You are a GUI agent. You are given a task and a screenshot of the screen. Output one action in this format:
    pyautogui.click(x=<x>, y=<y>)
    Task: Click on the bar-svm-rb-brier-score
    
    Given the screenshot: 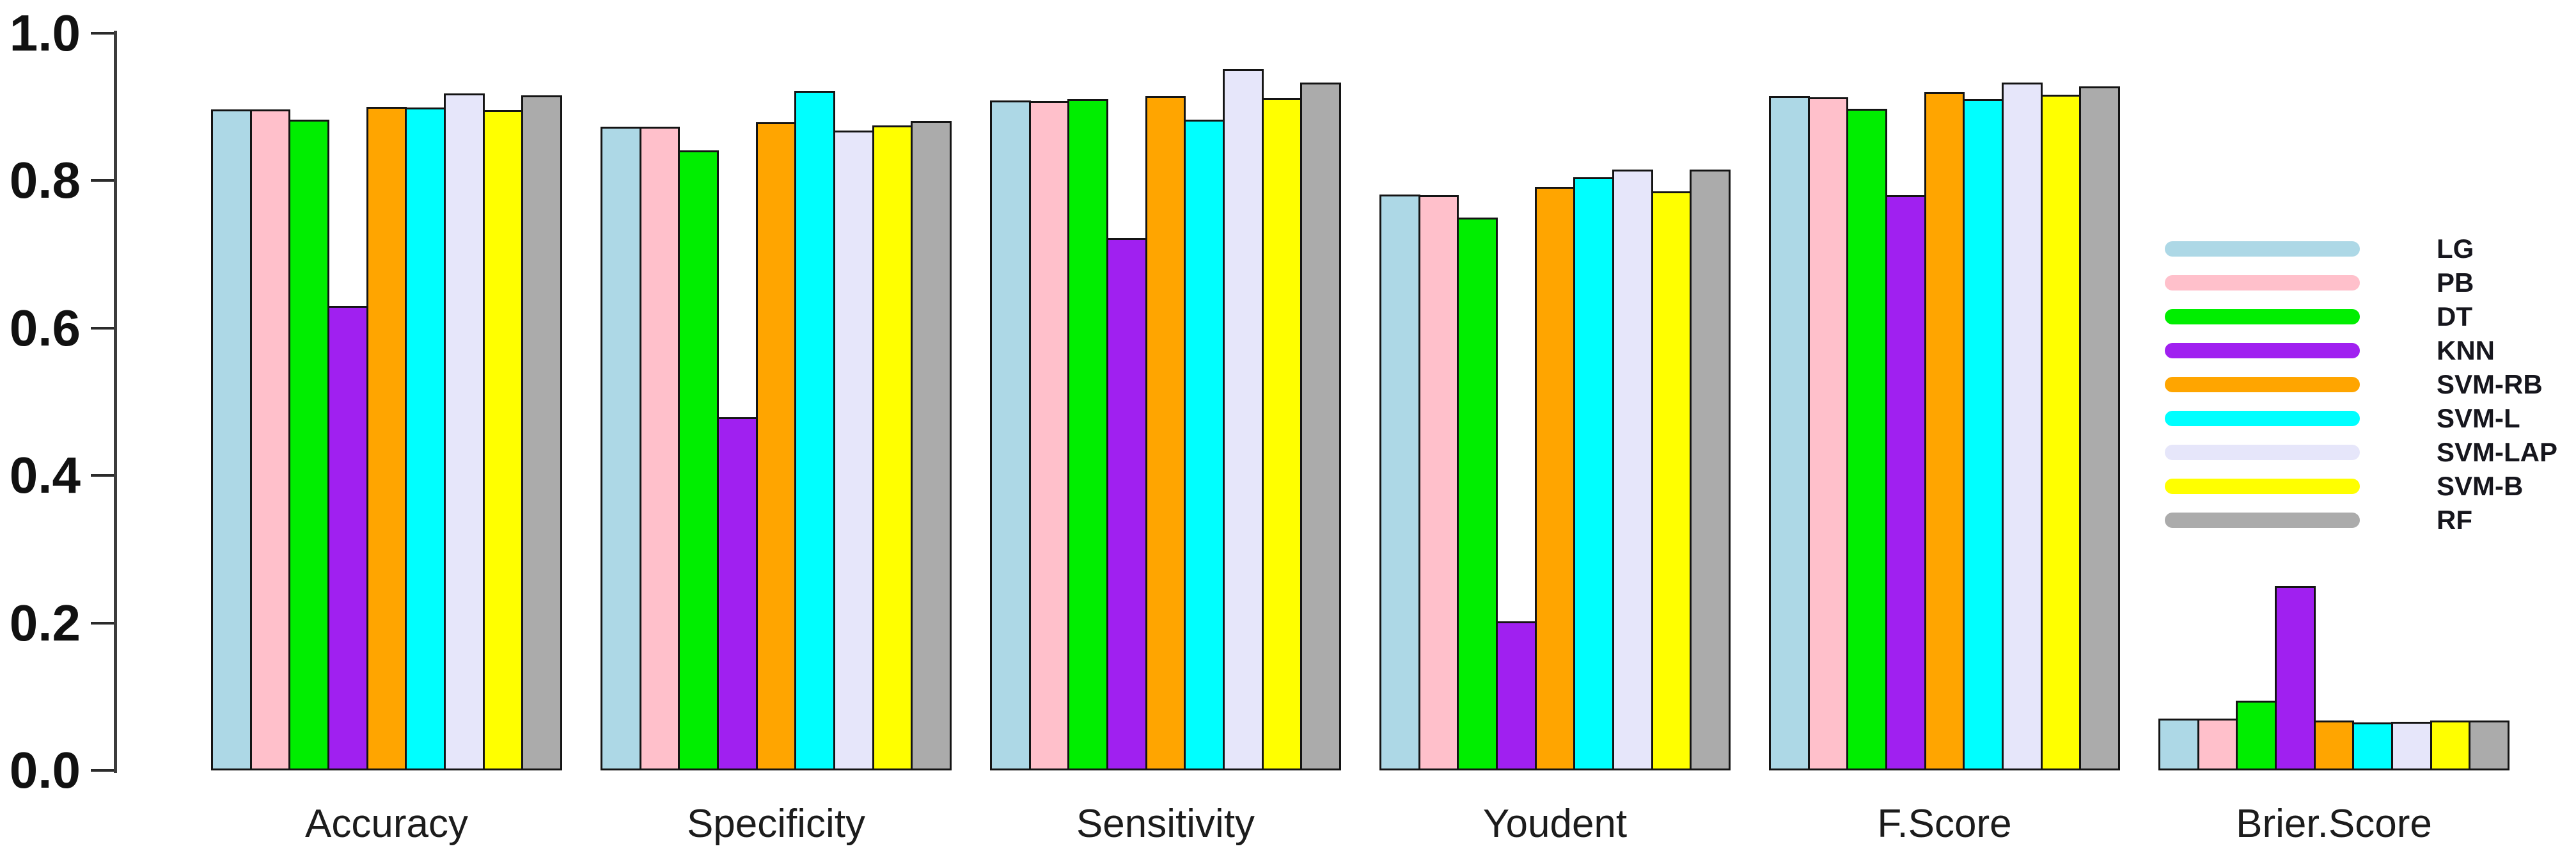 What is the action you would take?
    pyautogui.click(x=2334, y=745)
    